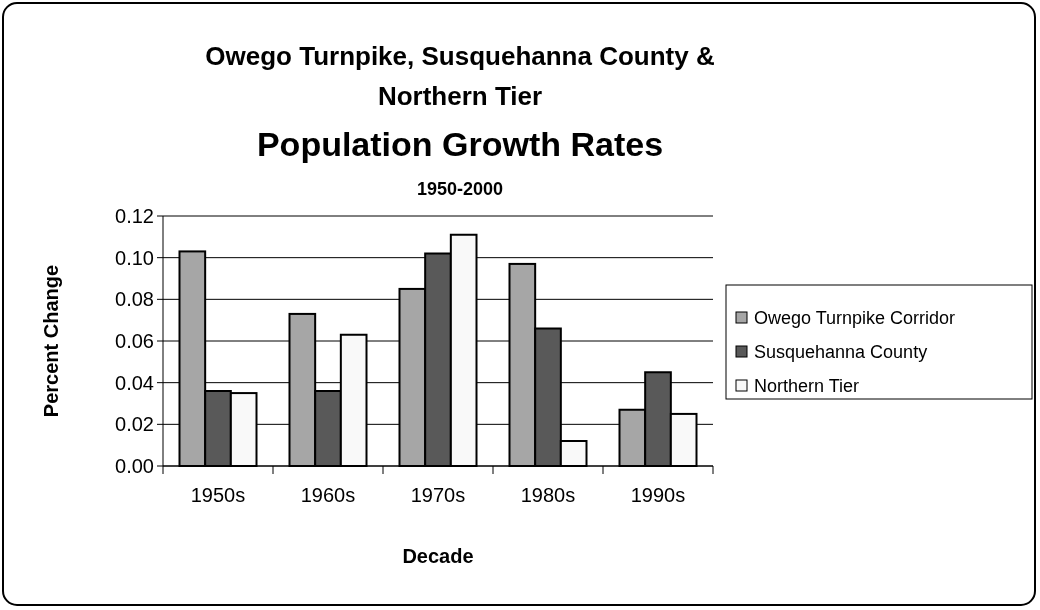  I want to click on text: 1950-2000, so click(460, 189).